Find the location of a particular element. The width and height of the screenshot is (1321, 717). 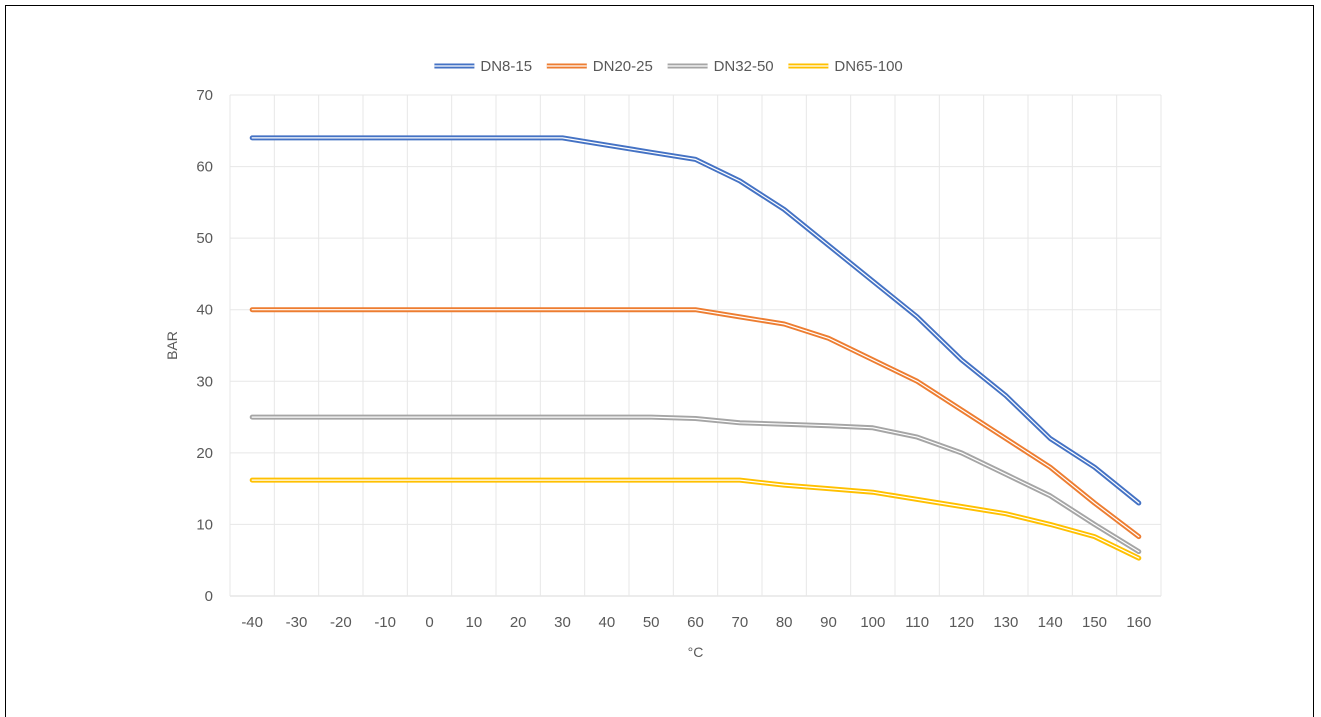

x-tick-label: -10 is located at coordinates (385, 622).